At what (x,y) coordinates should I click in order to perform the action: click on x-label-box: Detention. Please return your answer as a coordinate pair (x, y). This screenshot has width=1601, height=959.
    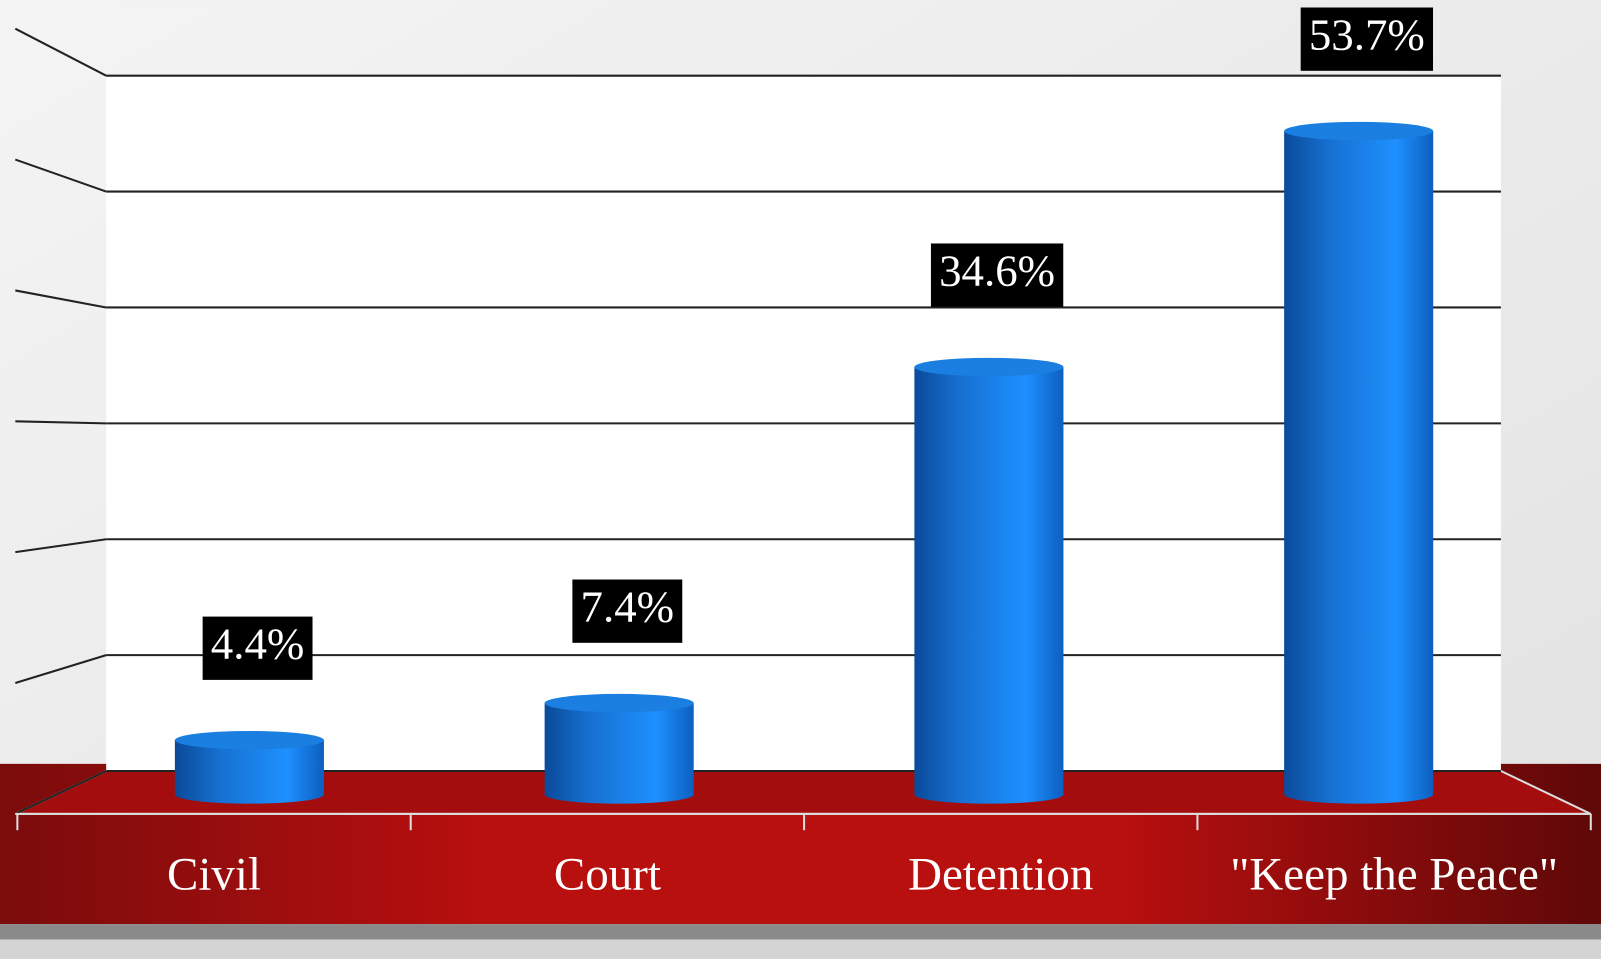
    Looking at the image, I should click on (1001, 873).